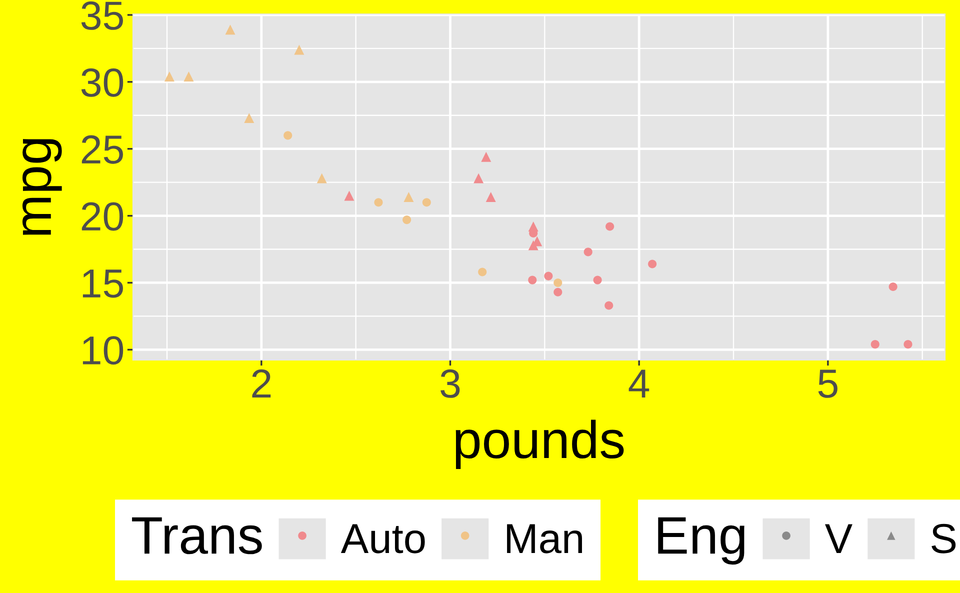 The image size is (960, 593). Describe the element at coordinates (103, 216) in the screenshot. I see `y-tick-label: 20` at that location.